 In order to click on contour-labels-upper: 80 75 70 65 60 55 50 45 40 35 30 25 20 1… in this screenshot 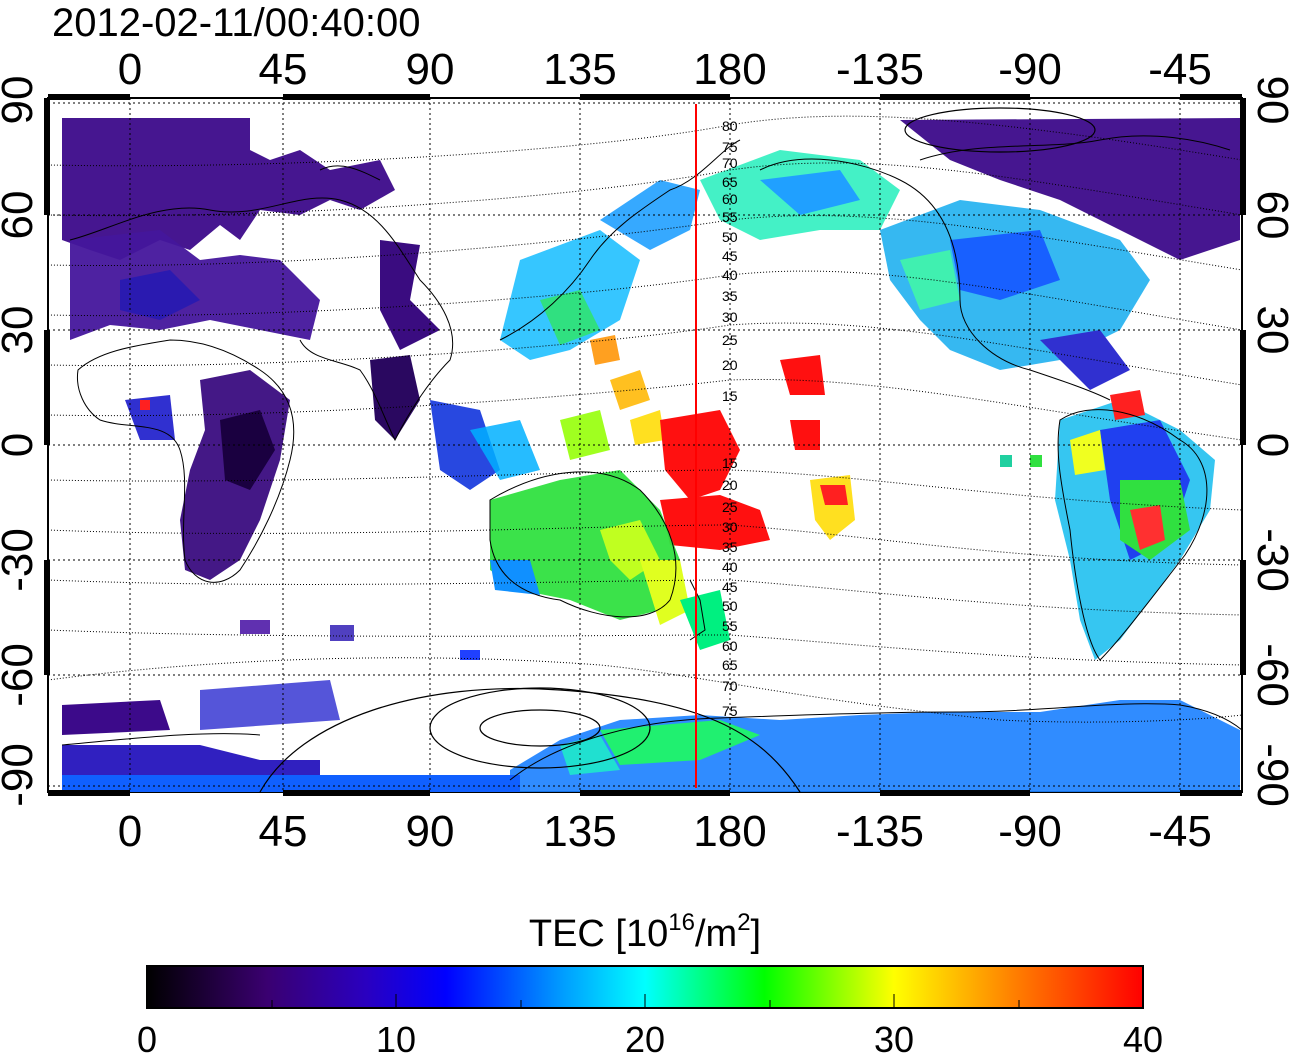, I will do `click(730, 261)`.